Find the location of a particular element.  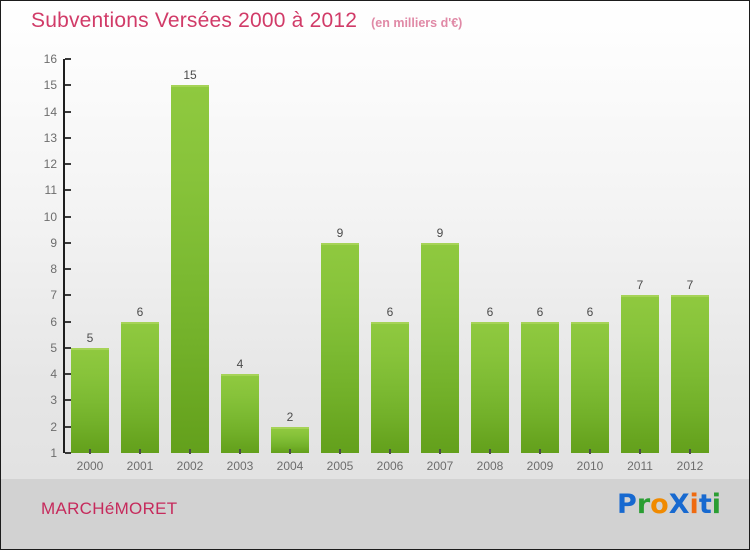

bar-value-label: 15 is located at coordinates (190, 75).